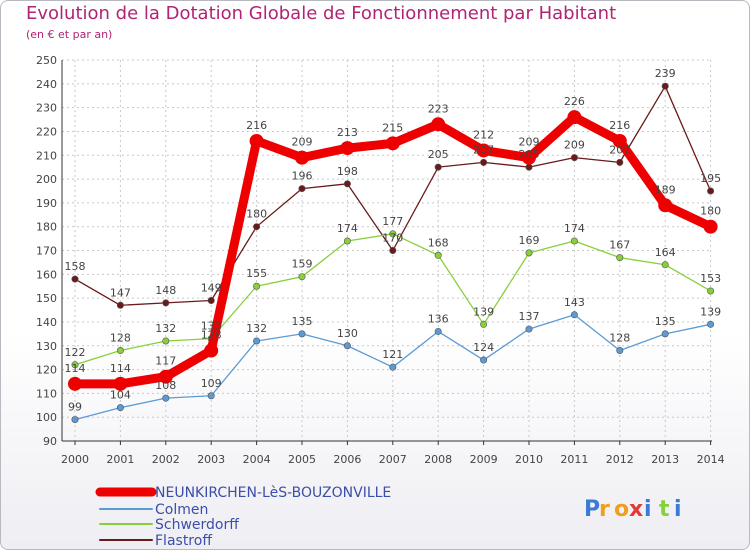 Image resolution: width=750 pixels, height=550 pixels. What do you see at coordinates (165, 385) in the screenshot?
I see `data-label-colmen: 108` at bounding box center [165, 385].